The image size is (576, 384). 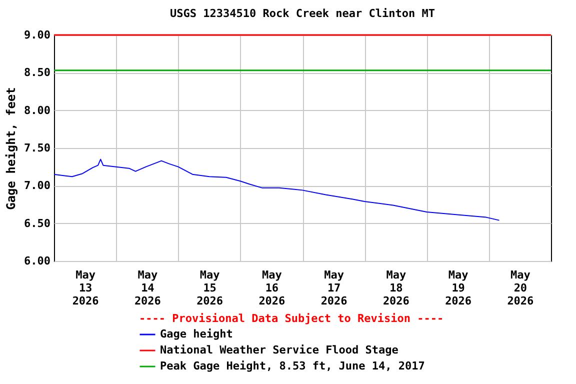 I want to click on x-tick-label: May 20 2026, so click(x=520, y=288).